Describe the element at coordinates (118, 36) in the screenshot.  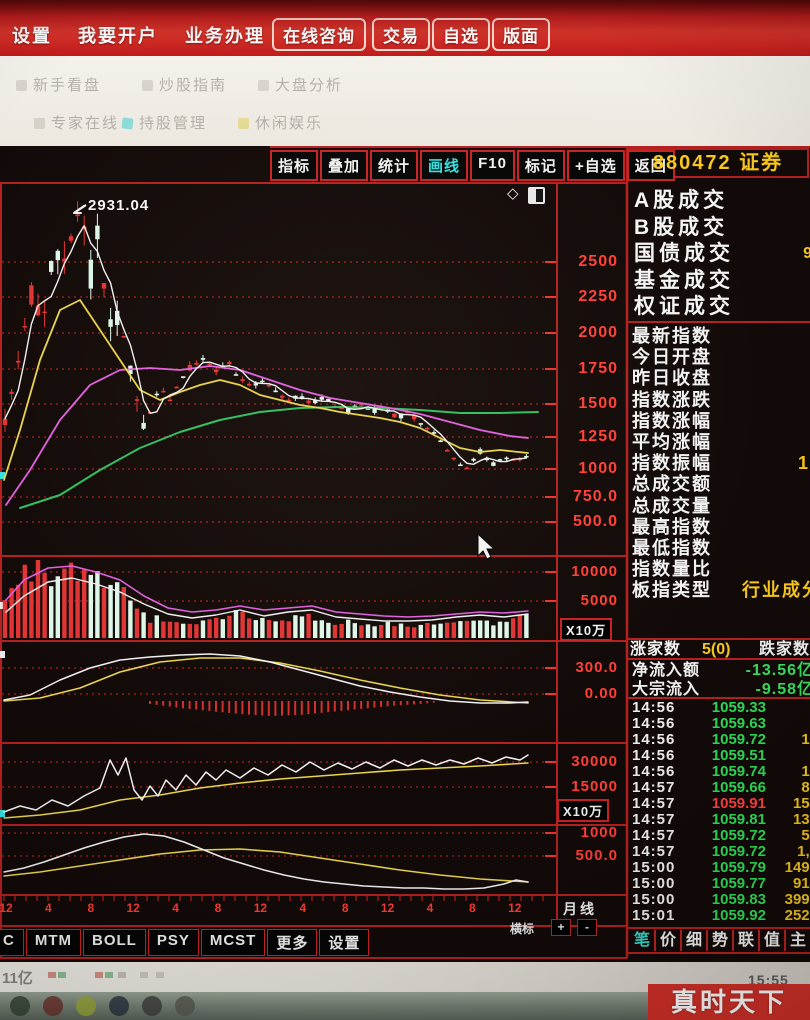
I see `top-menu-item: 我要开户` at that location.